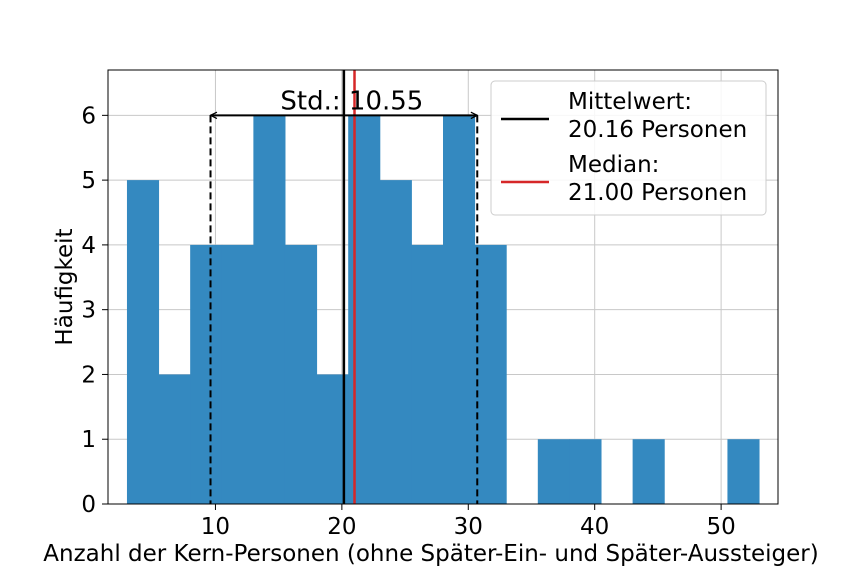 The height and width of the screenshot is (576, 864). I want to click on y-tick-label: 0, so click(88, 505).